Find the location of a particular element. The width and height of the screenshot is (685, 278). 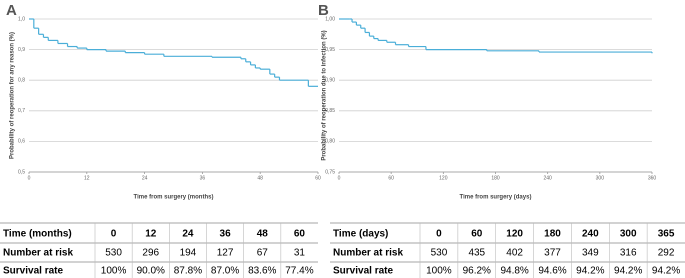

table-header: 365 is located at coordinates (666, 234).